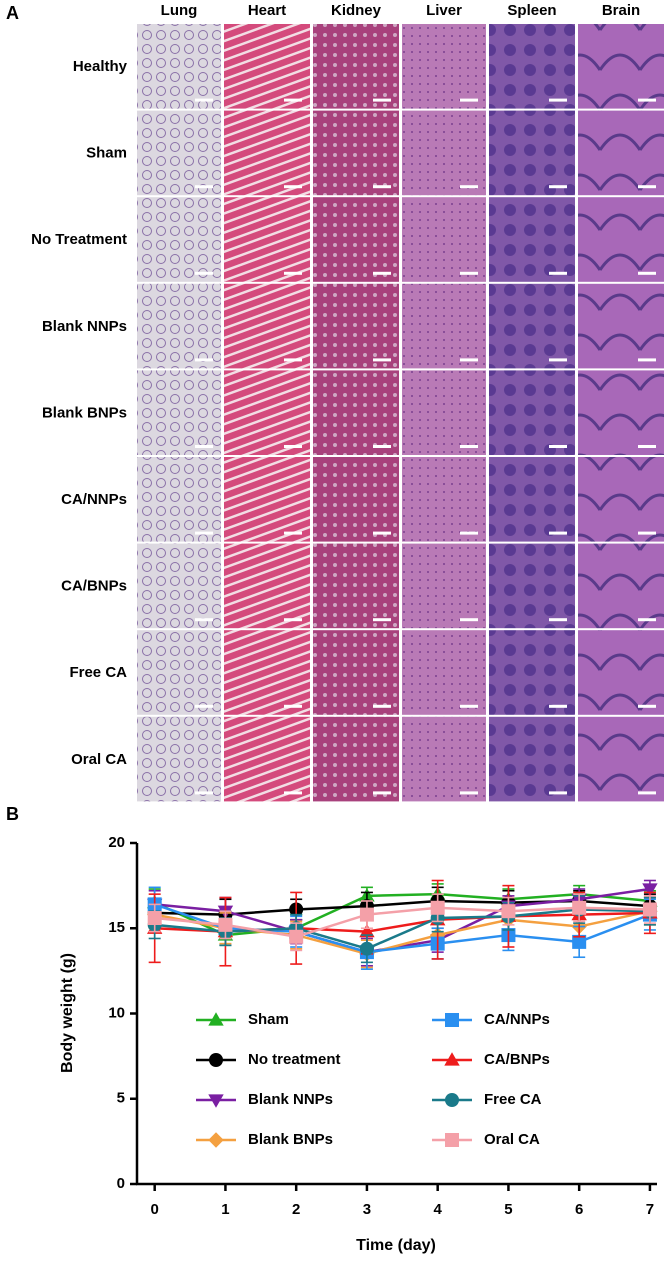  What do you see at coordinates (517, 1019) in the screenshot?
I see `legend-label: CA/NNPs` at bounding box center [517, 1019].